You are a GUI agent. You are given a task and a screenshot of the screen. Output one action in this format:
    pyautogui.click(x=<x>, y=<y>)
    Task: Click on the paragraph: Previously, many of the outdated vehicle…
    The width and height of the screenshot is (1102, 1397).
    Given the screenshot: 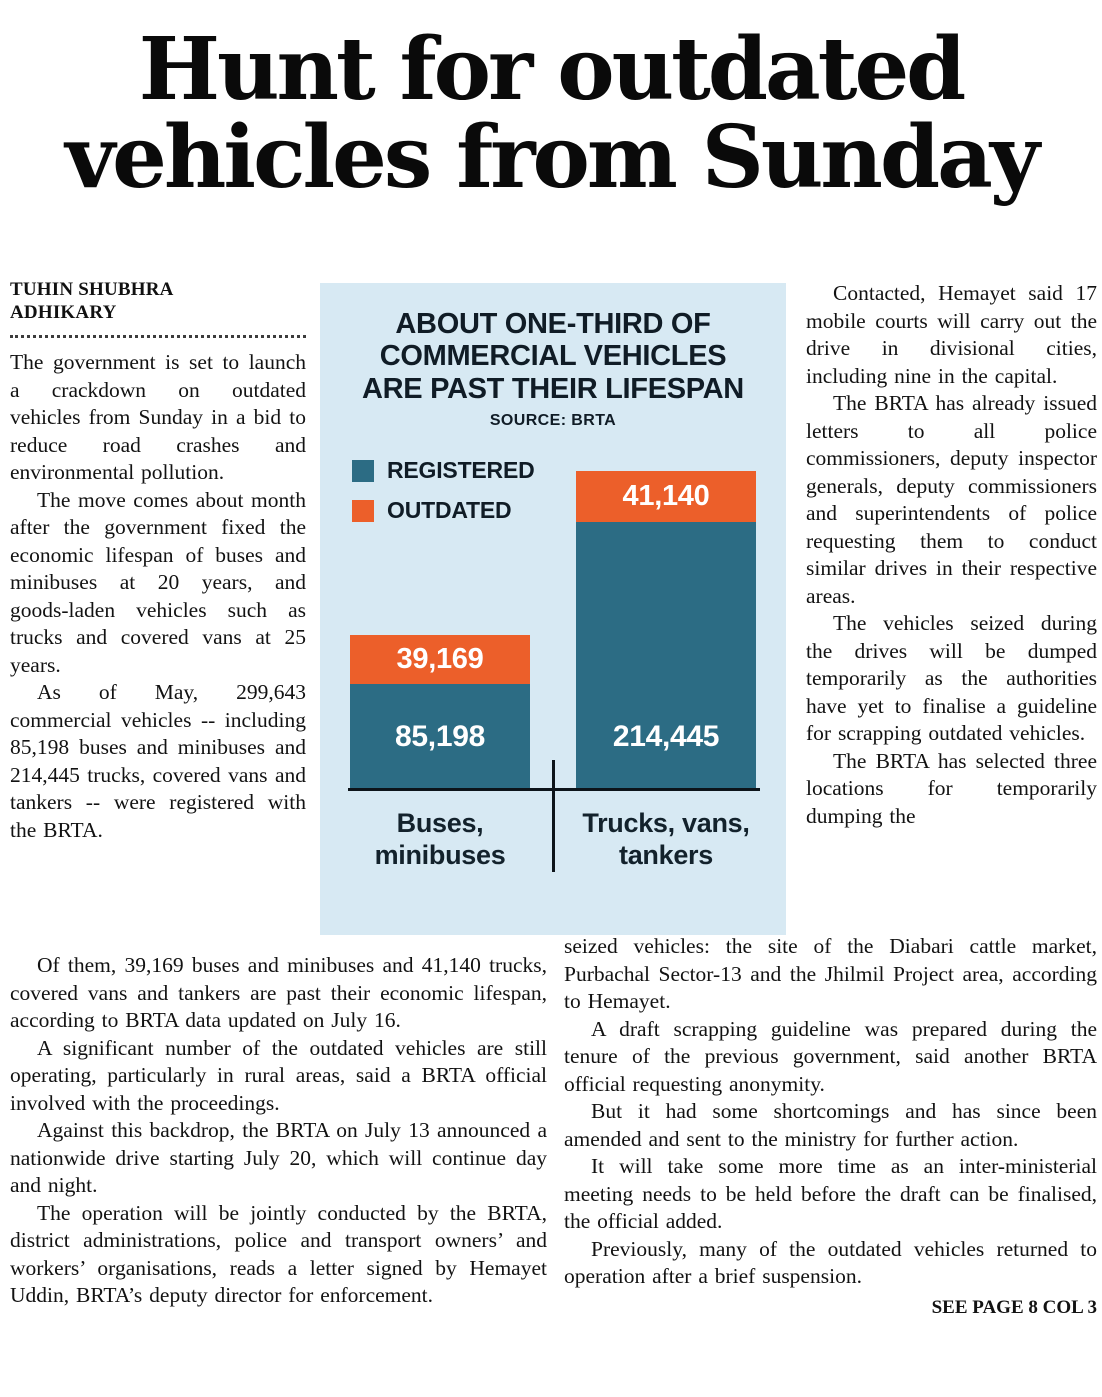 What is the action you would take?
    pyautogui.click(x=830, y=1262)
    